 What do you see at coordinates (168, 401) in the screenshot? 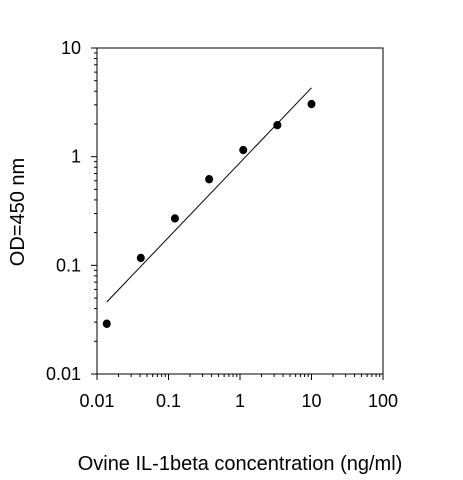
I see `x-tick-label: 0.1` at bounding box center [168, 401].